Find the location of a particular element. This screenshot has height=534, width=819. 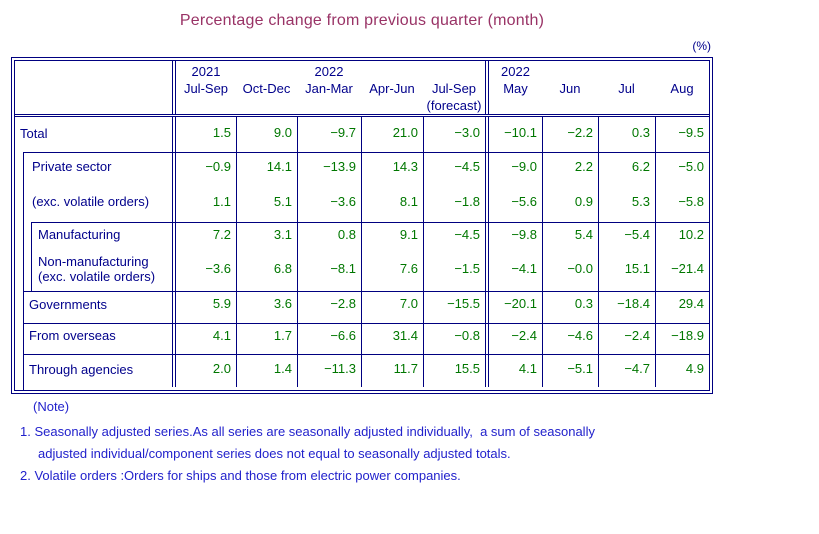

column-header: Jul-Sep (forecast) is located at coordinates (454, 87).